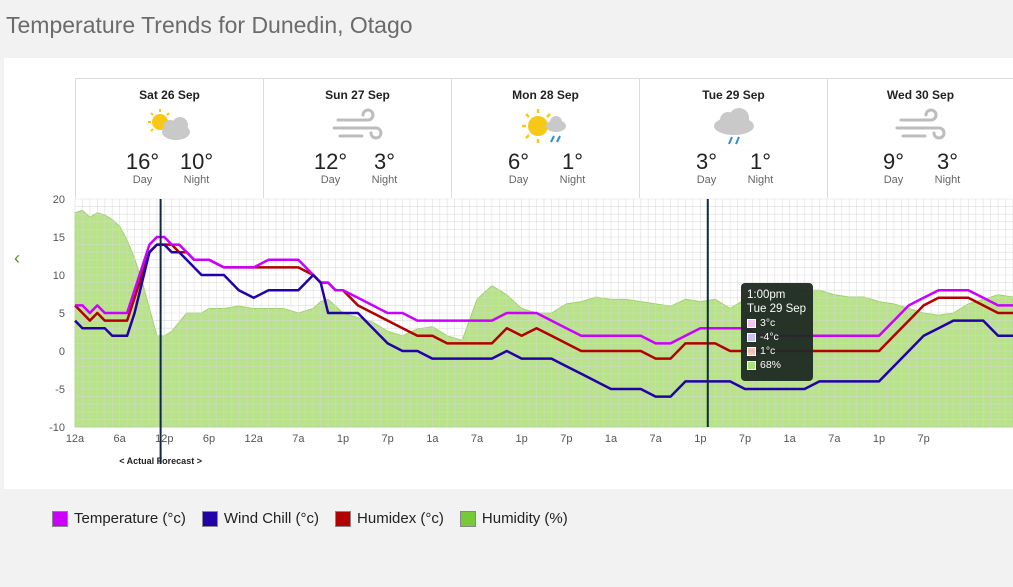 Image resolution: width=1013 pixels, height=587 pixels. What do you see at coordinates (518, 161) in the screenshot?
I see `day-temp: 6°` at bounding box center [518, 161].